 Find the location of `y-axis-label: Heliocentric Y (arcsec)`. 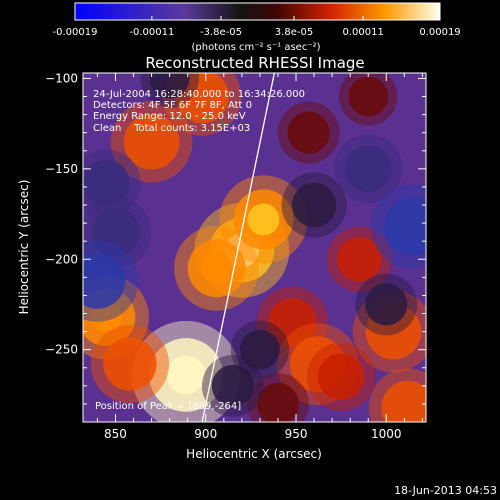

y-axis-label: Heliocentric Y (arcsec) is located at coordinates (24, 247).